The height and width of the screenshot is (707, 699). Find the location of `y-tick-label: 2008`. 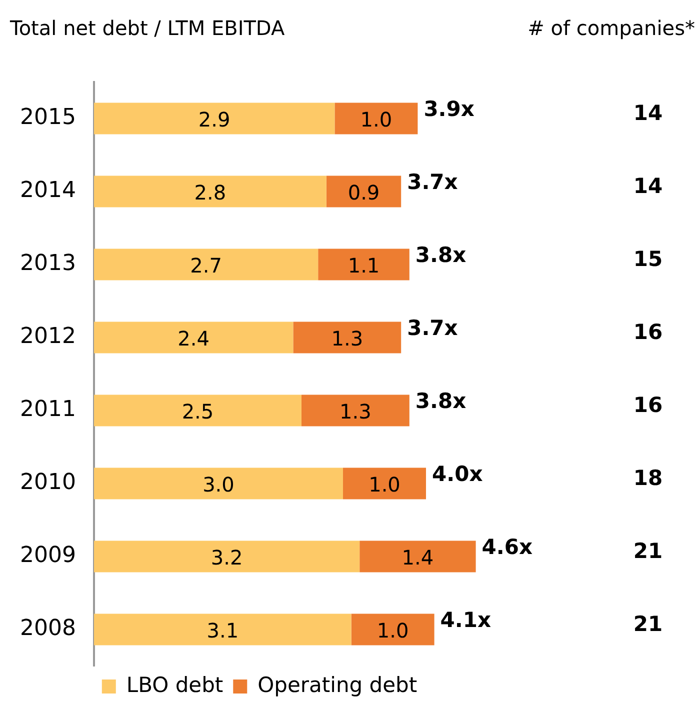

y-tick-label: 2008 is located at coordinates (48, 629).